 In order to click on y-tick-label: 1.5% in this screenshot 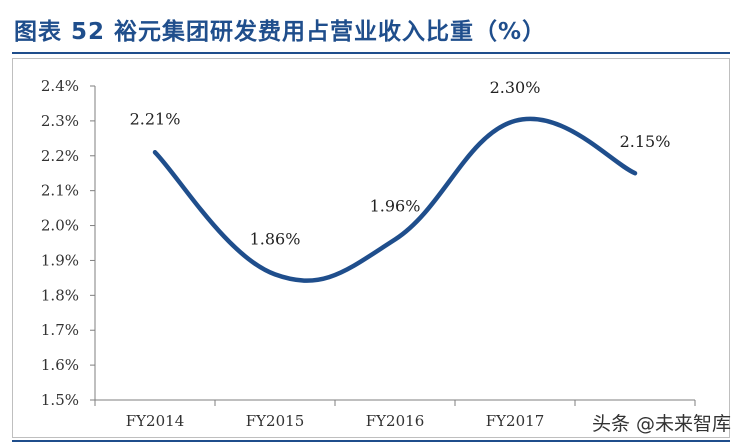, I will do `click(60, 400)`.